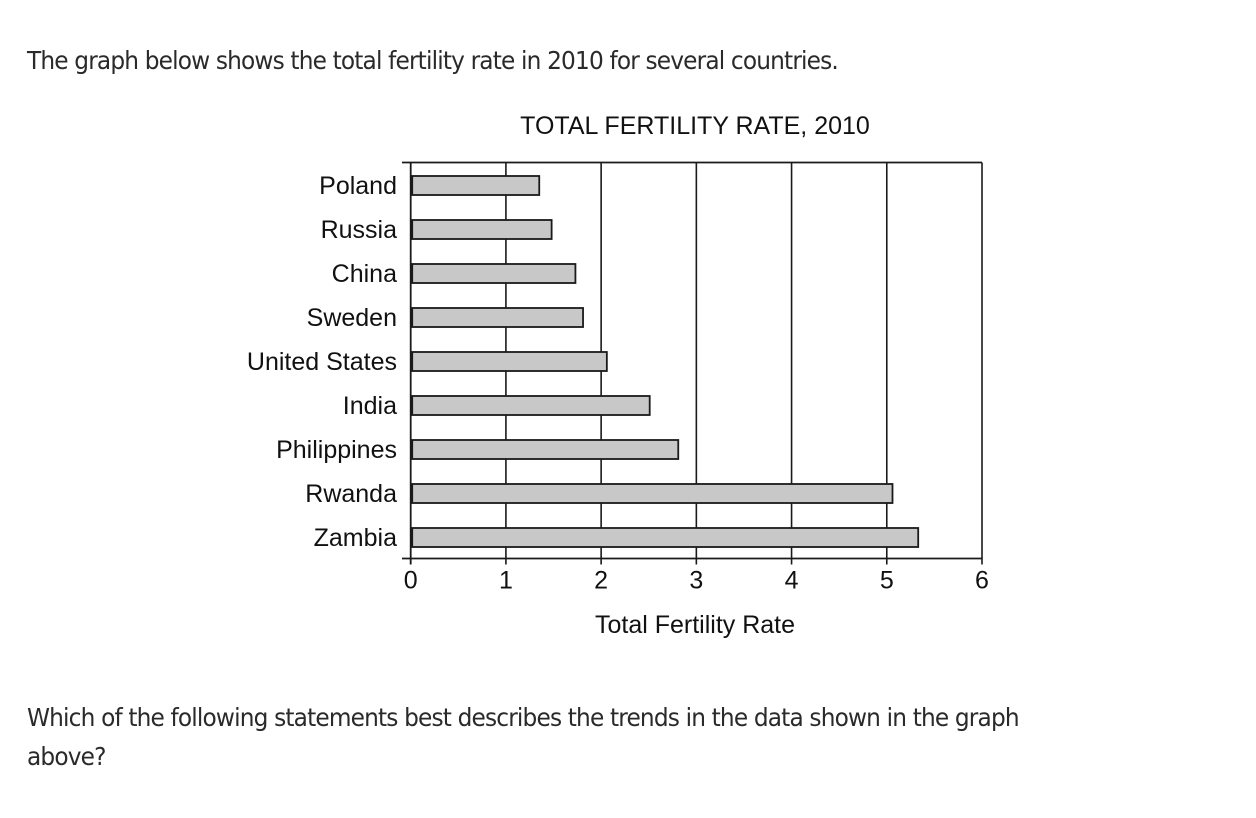  I want to click on x-axis-title: Total Fertility Rate, so click(695, 625).